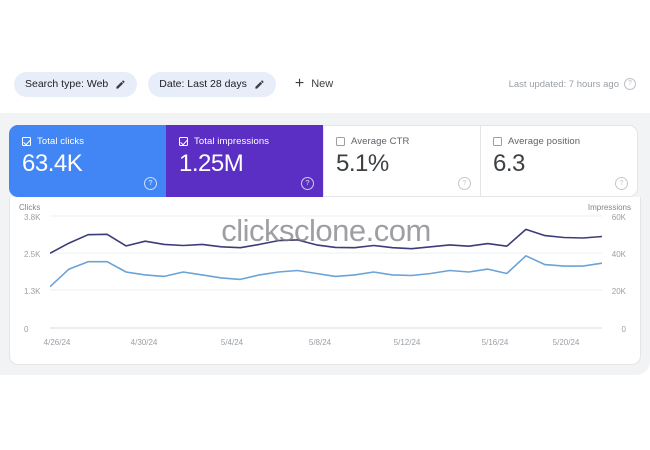 The height and width of the screenshot is (450, 650). What do you see at coordinates (32, 254) in the screenshot?
I see `y-axis-left-tick: 2.5K` at bounding box center [32, 254].